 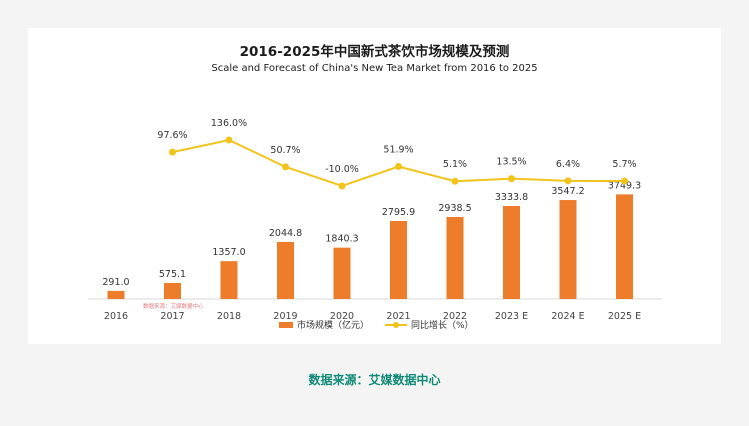 What do you see at coordinates (568, 164) in the screenshot?
I see `growth-value-label: 6.4%` at bounding box center [568, 164].